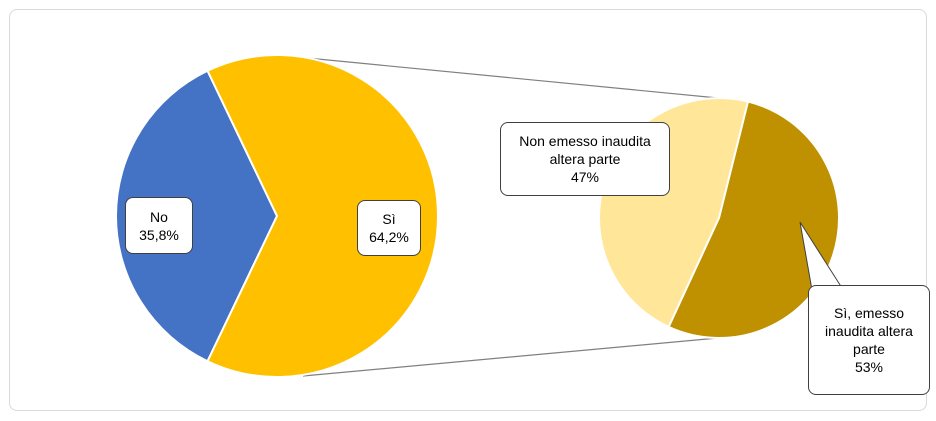 The height and width of the screenshot is (421, 936). Describe the element at coordinates (159, 216) in the screenshot. I see `label-category: No` at that location.